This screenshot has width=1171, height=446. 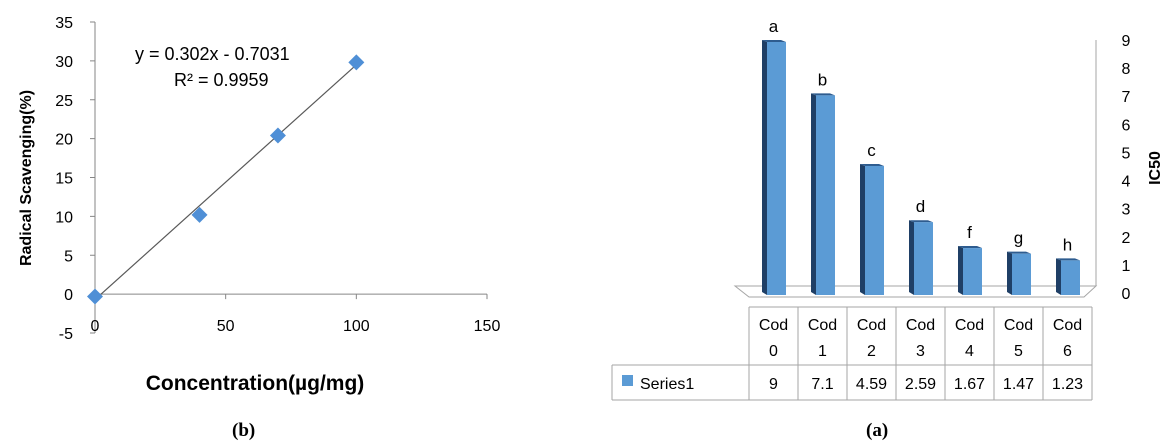 I want to click on x-axis-title: Concentration(µg/mg), so click(x=255, y=383).